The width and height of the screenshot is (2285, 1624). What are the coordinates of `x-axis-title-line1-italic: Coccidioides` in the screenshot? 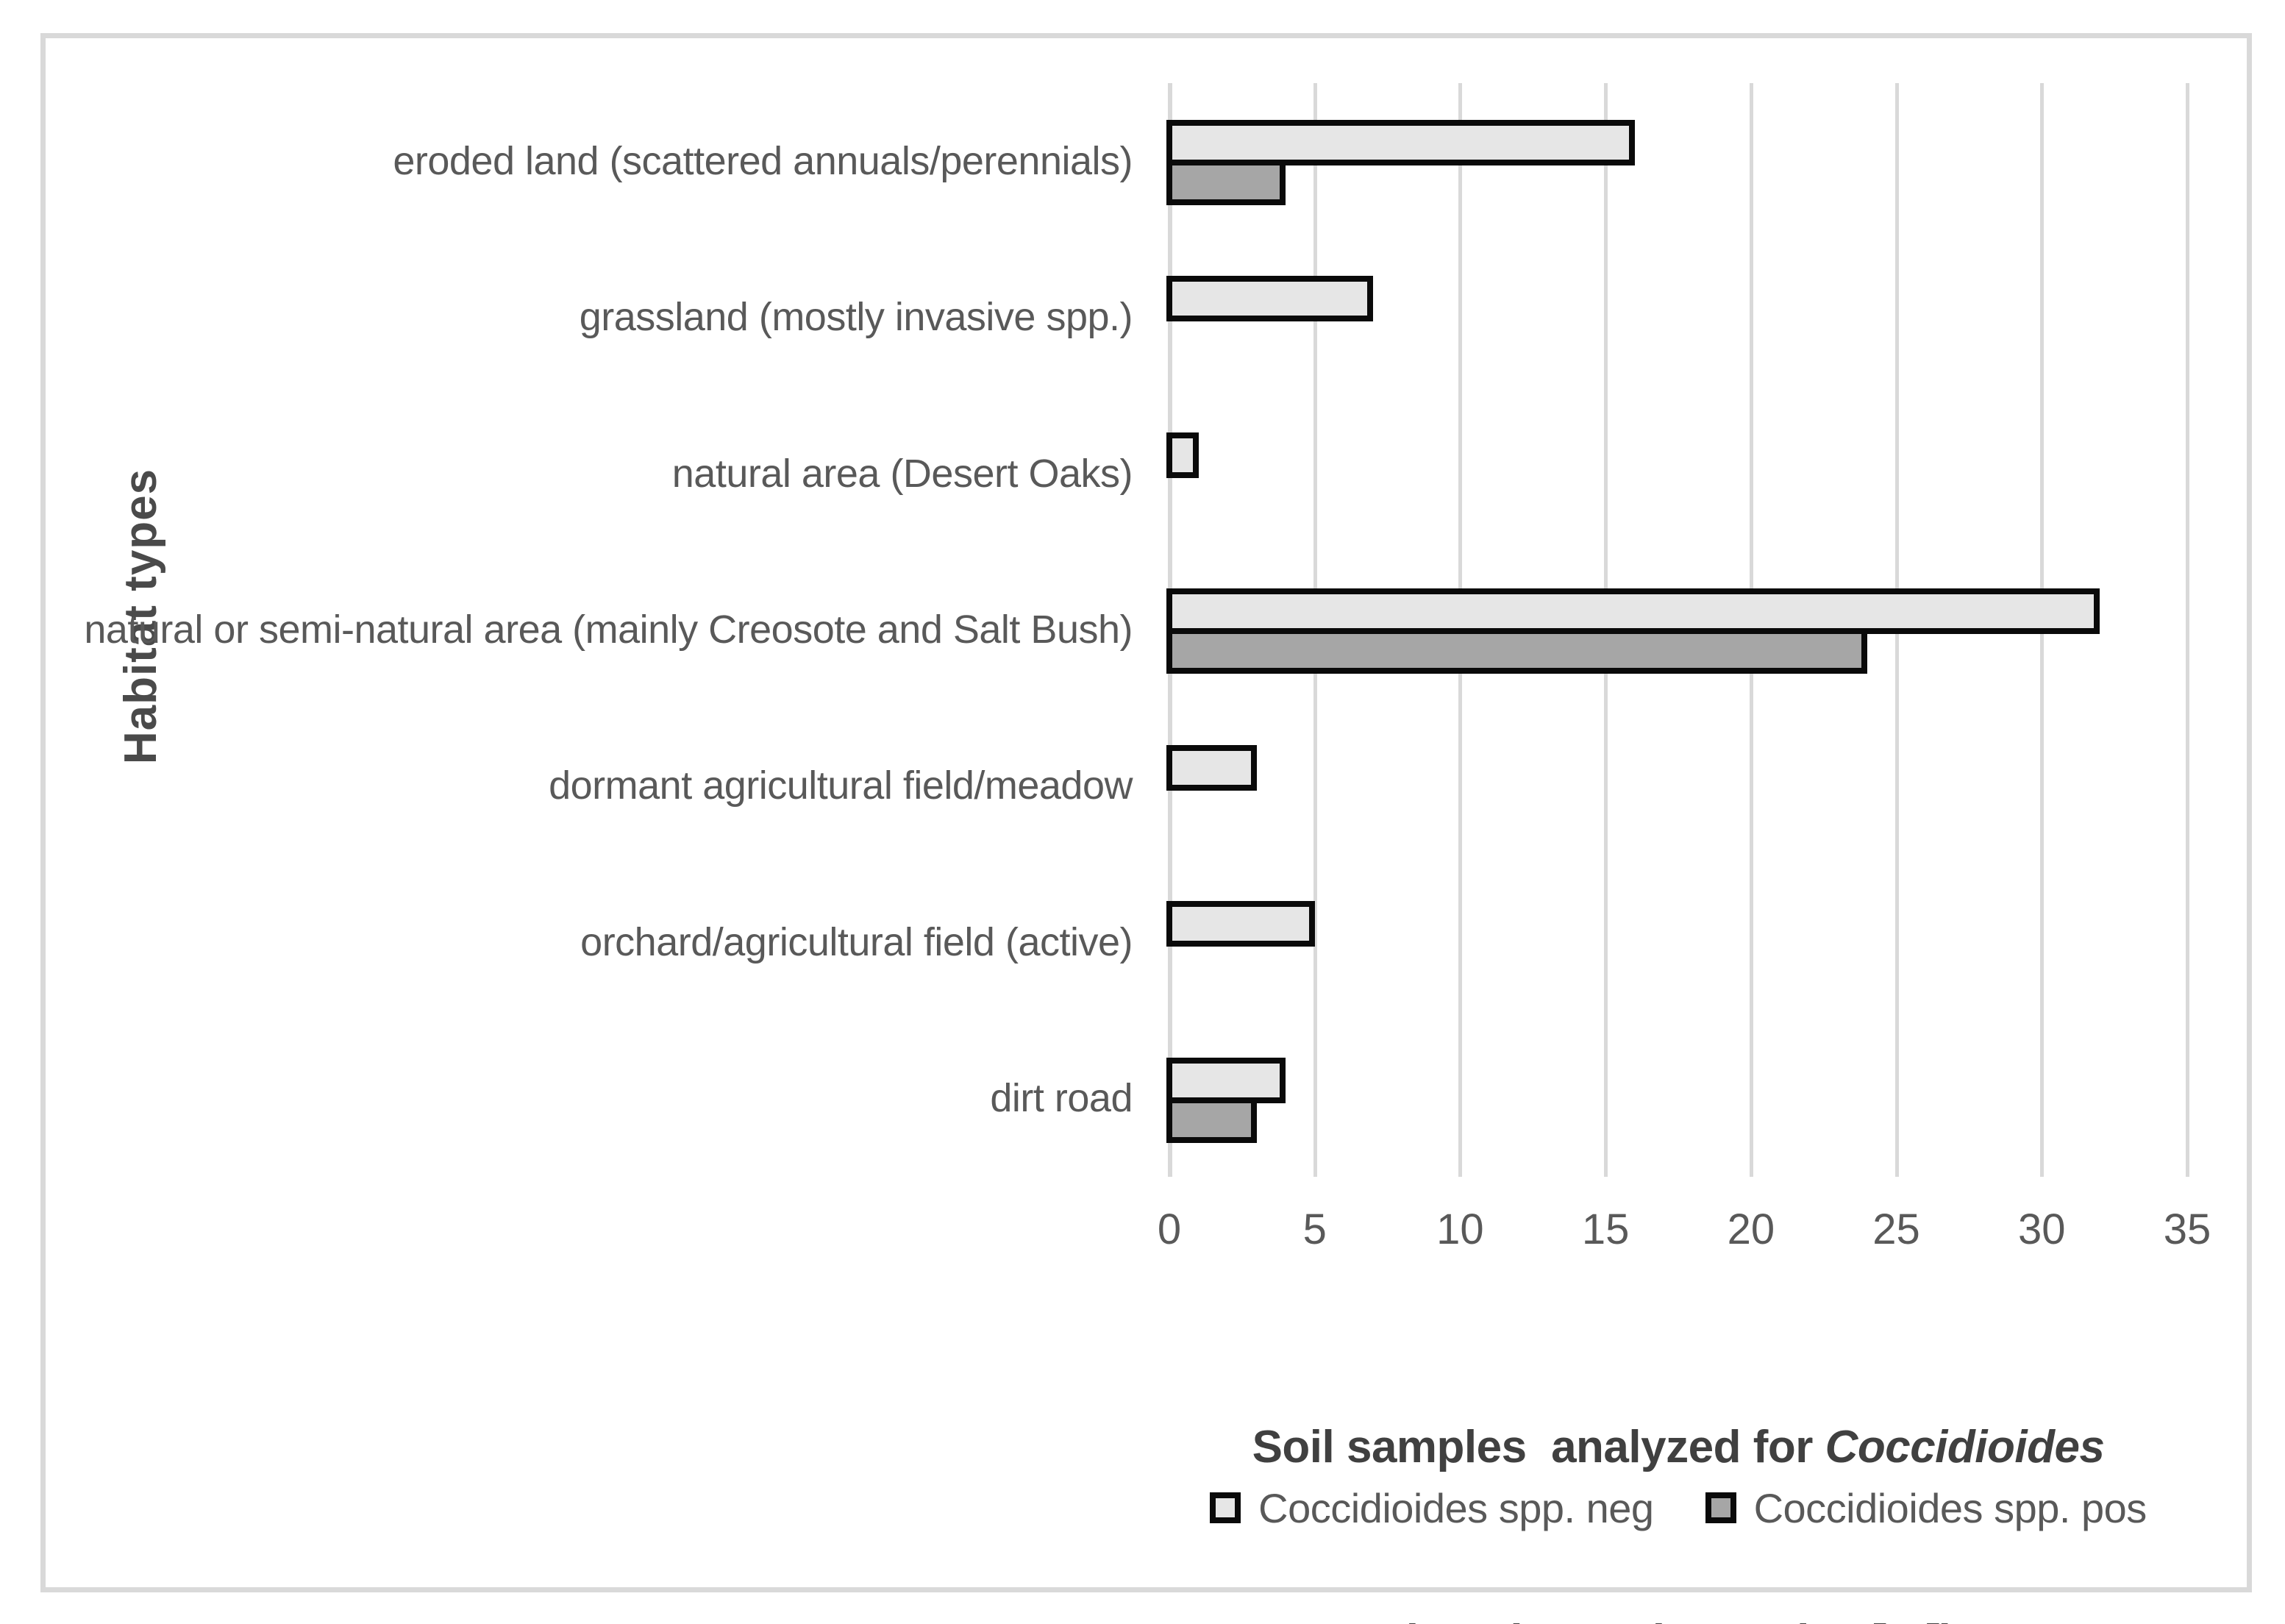 It's located at (1965, 1447).